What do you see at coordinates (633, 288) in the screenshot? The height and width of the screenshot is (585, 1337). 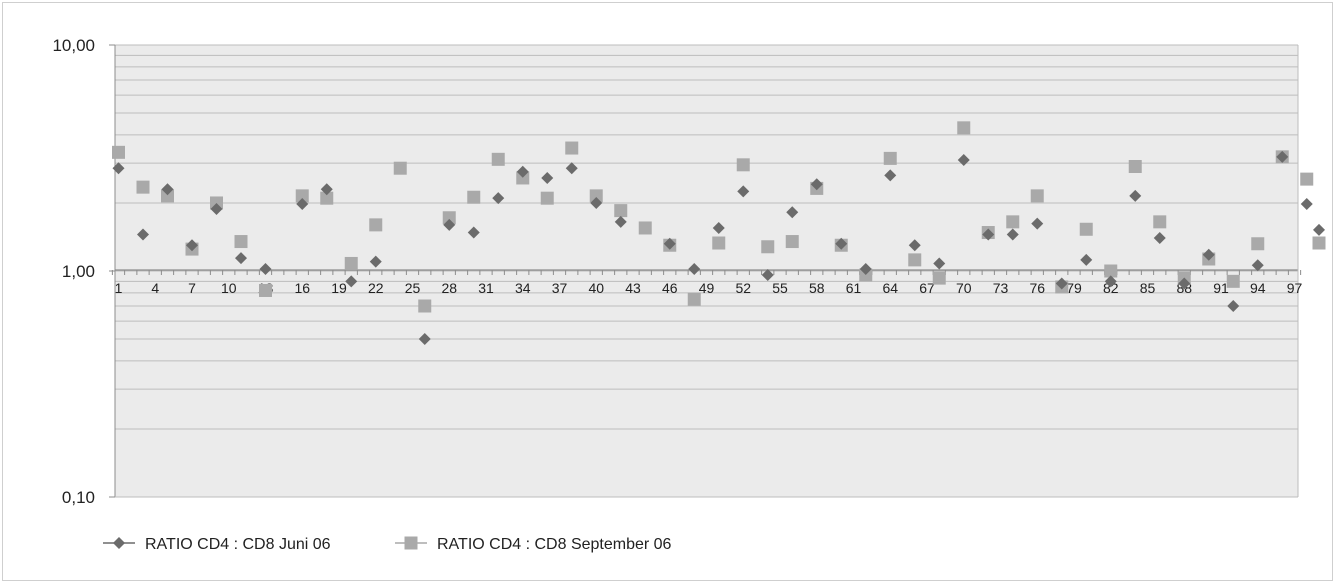 I see `x-tick-label: 43` at bounding box center [633, 288].